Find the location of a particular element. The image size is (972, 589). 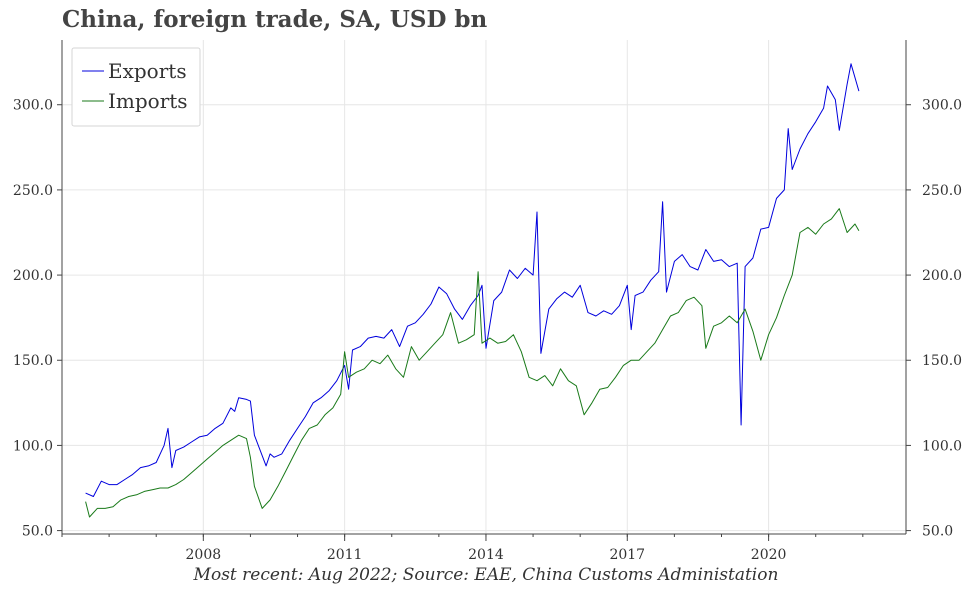

x-tick-label: 2014 is located at coordinates (486, 555).